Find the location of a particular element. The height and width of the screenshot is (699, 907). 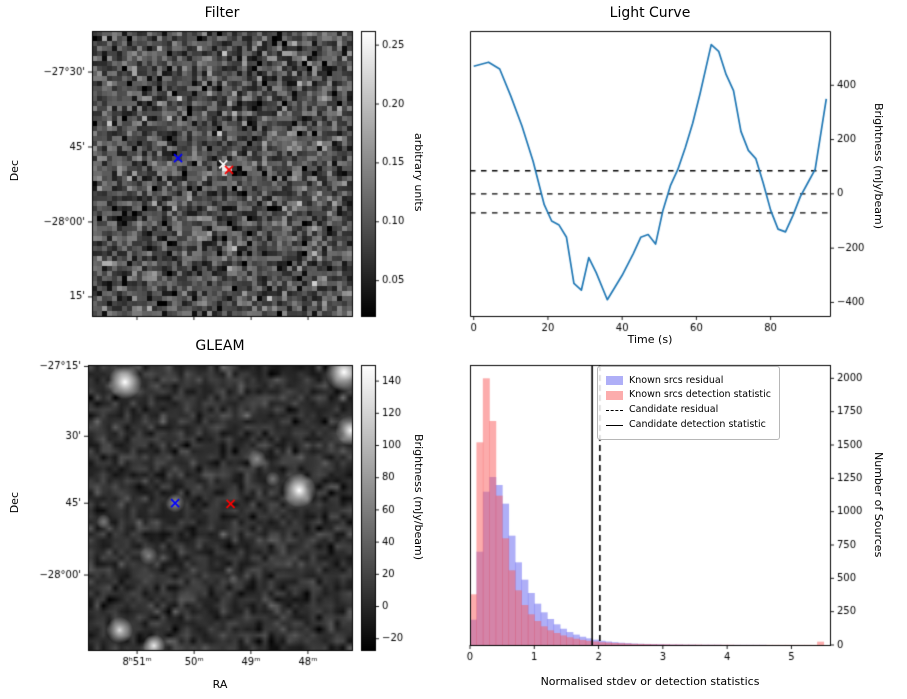

legend-row: Candidate detection statistic is located at coordinates (688, 425).